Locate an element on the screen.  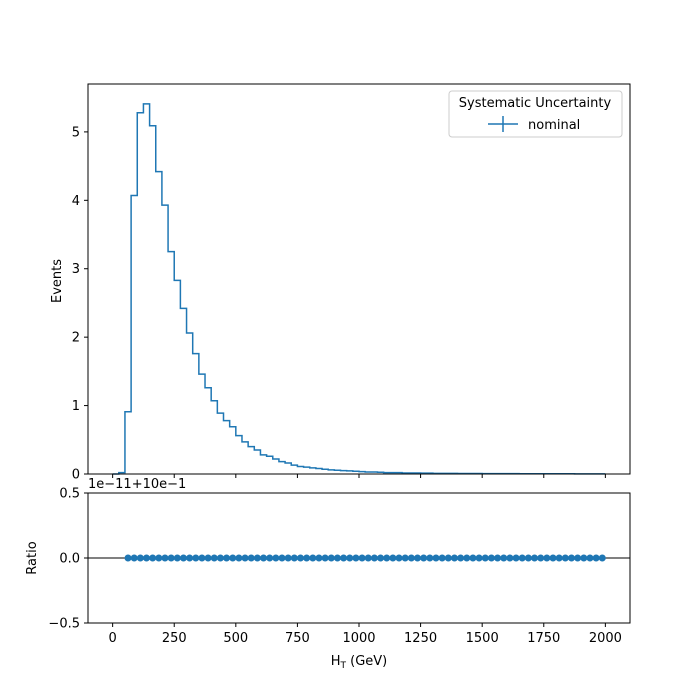
top-x-ticks is located at coordinates (359, 476).